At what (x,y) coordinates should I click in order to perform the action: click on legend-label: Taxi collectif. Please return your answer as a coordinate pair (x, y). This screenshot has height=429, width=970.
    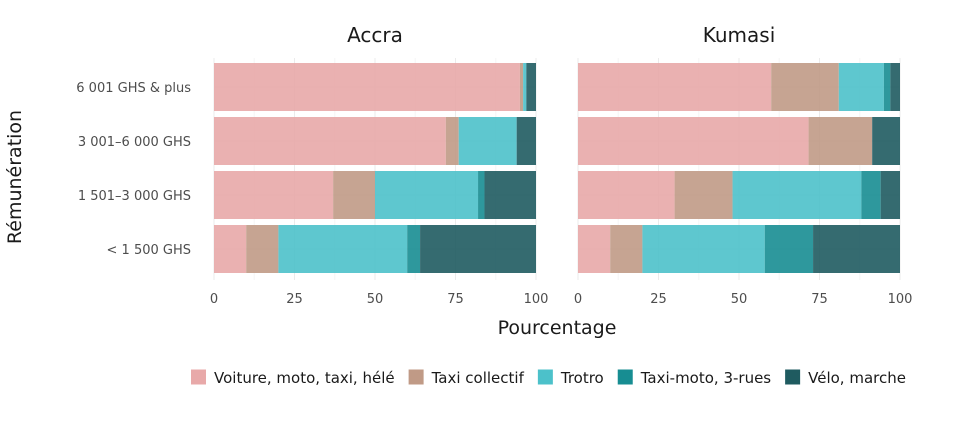
    Looking at the image, I should click on (478, 378).